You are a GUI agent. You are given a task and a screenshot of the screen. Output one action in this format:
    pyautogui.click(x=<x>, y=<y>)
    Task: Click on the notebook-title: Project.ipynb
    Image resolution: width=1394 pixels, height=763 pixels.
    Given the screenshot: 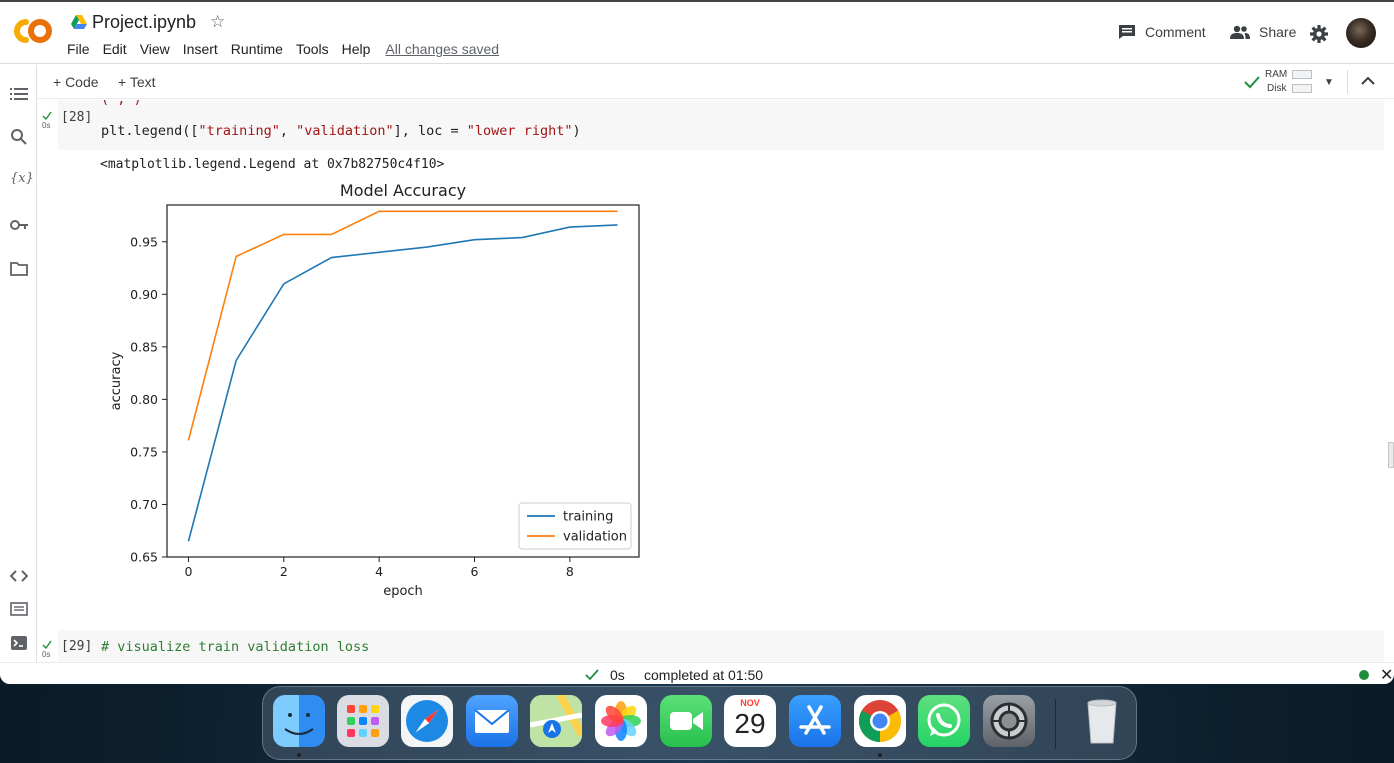 What is the action you would take?
    pyautogui.click(x=144, y=22)
    